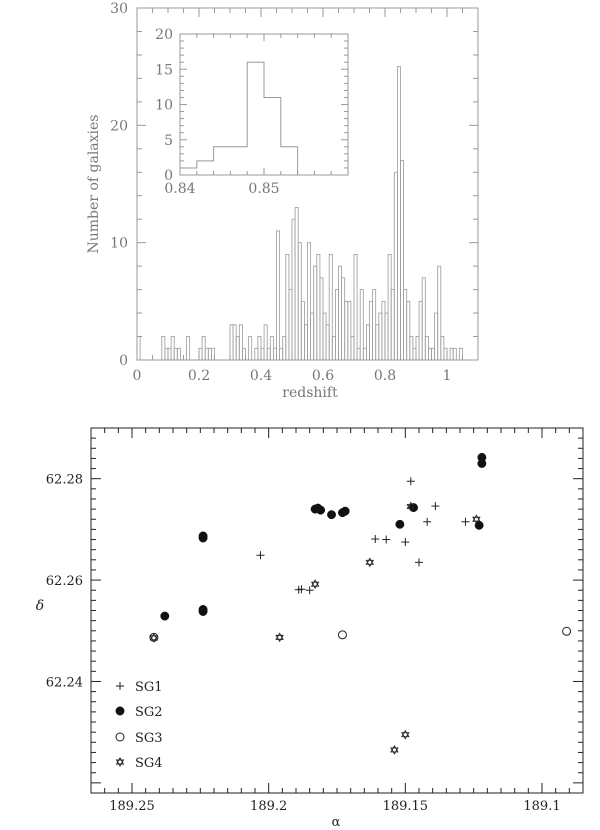 The image size is (600, 830). What do you see at coordinates (541, 806) in the screenshot?
I see `x-tick-label: 189.1` at bounding box center [541, 806].